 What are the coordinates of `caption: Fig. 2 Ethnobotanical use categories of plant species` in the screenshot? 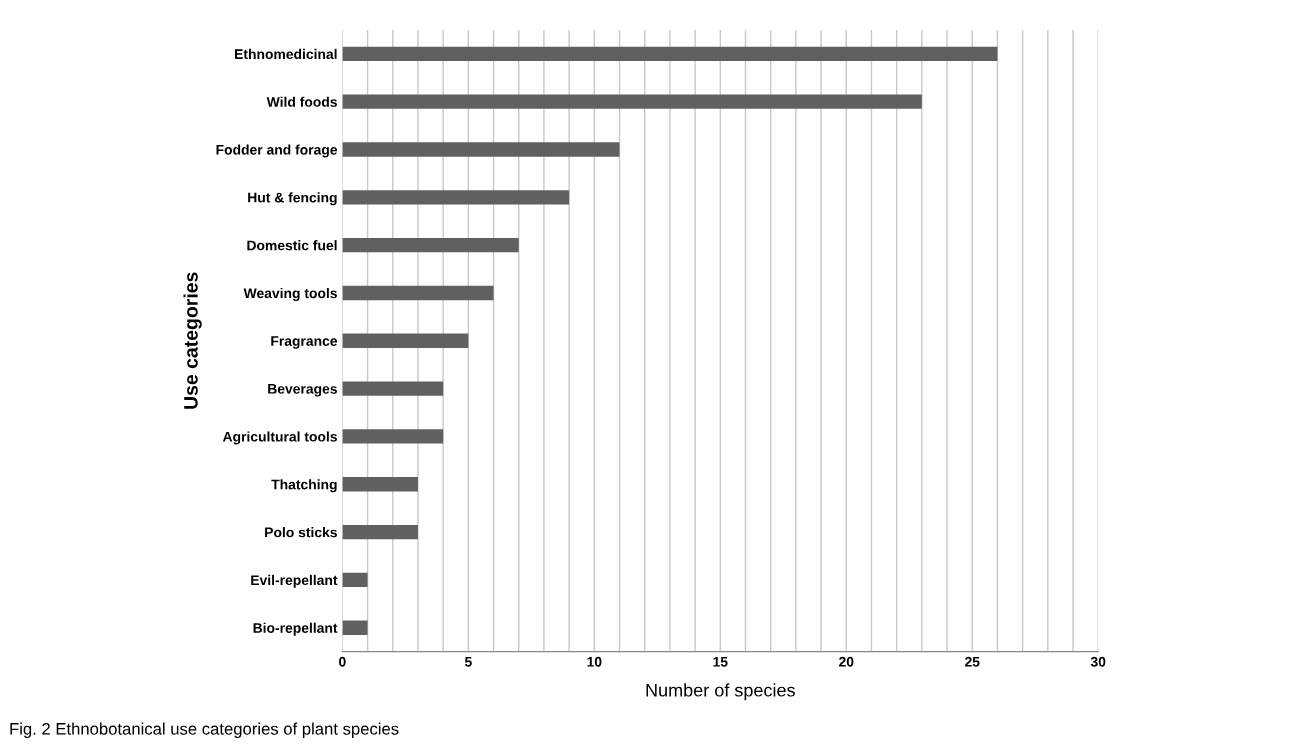 It's located at (204, 730).